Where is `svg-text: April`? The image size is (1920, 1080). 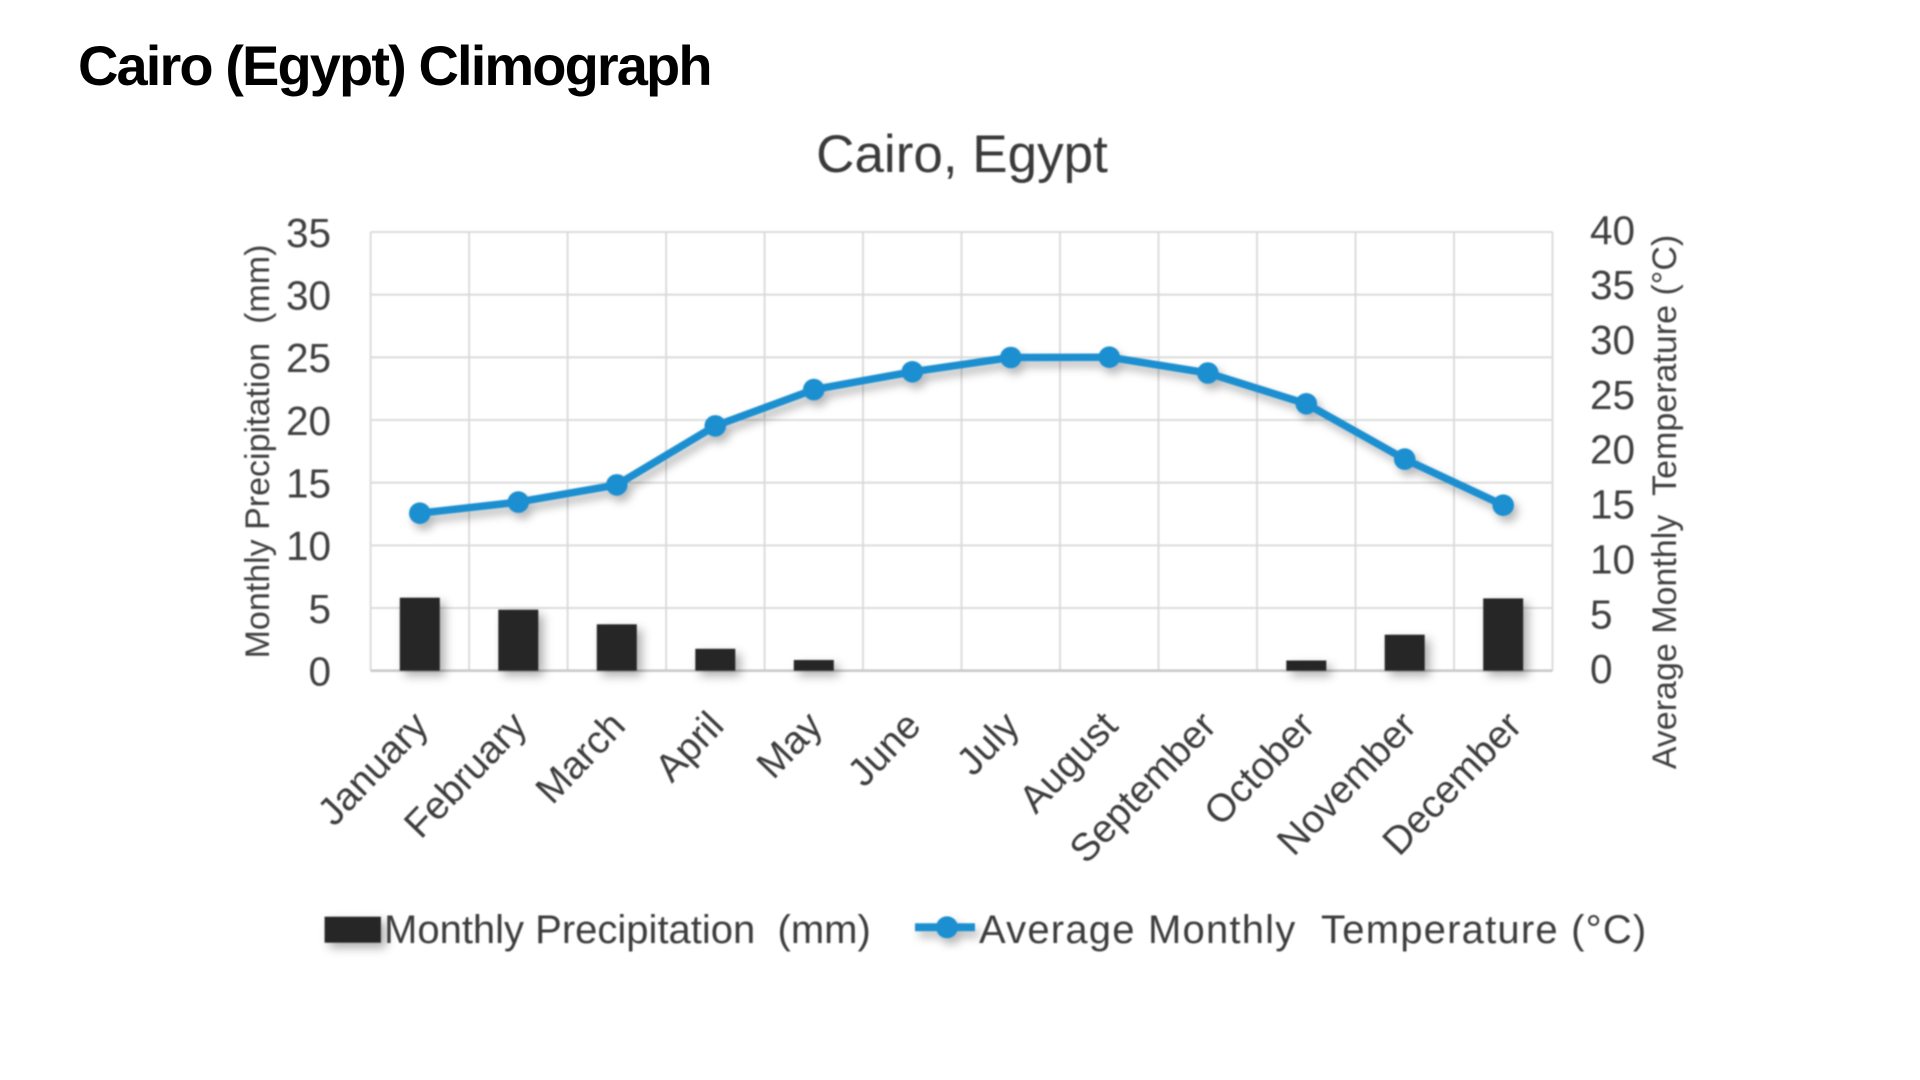 svg-text: April is located at coordinates (689, 747).